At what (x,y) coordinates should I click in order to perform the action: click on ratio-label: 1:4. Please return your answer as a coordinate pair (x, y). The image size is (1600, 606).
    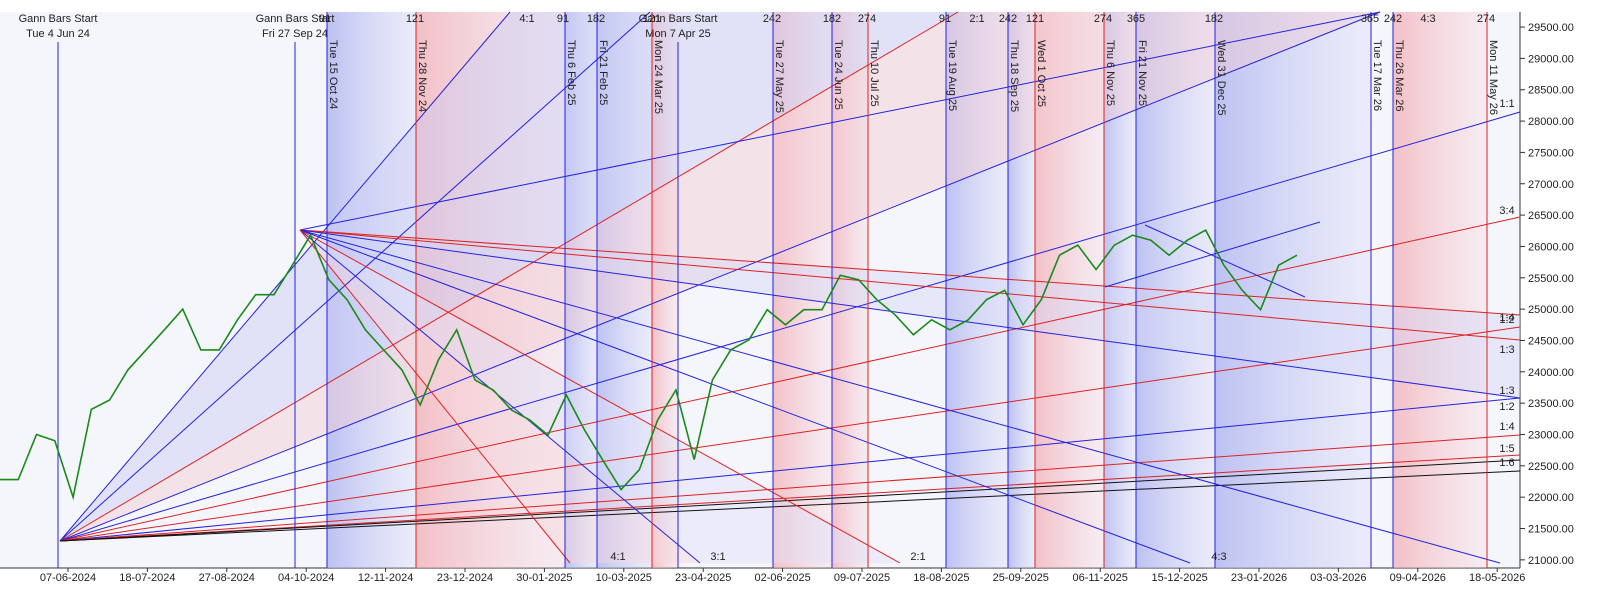
    Looking at the image, I should click on (1506, 427).